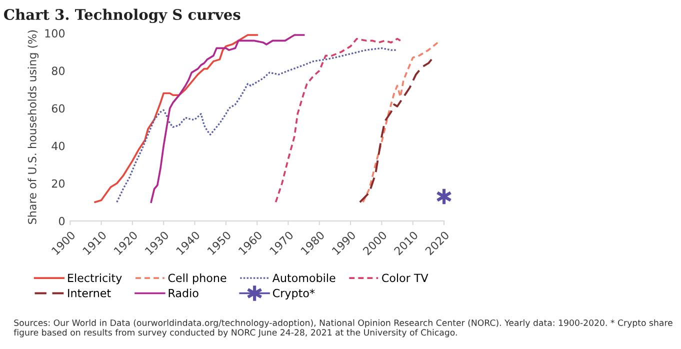  I want to click on legend-label: Crypto*, so click(293, 294).